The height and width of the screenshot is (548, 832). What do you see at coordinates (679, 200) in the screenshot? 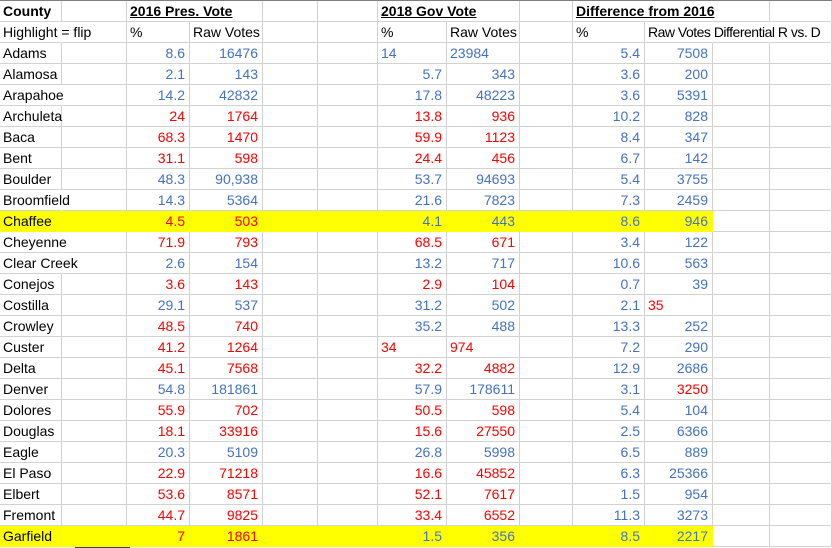
I see `cell-raw-diff: 2459` at bounding box center [679, 200].